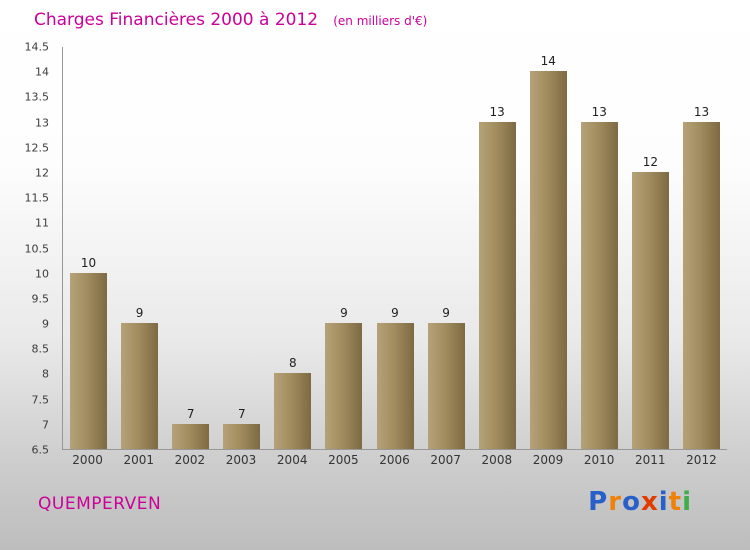  Describe the element at coordinates (42, 123) in the screenshot. I see `y-tick-label: 13` at that location.